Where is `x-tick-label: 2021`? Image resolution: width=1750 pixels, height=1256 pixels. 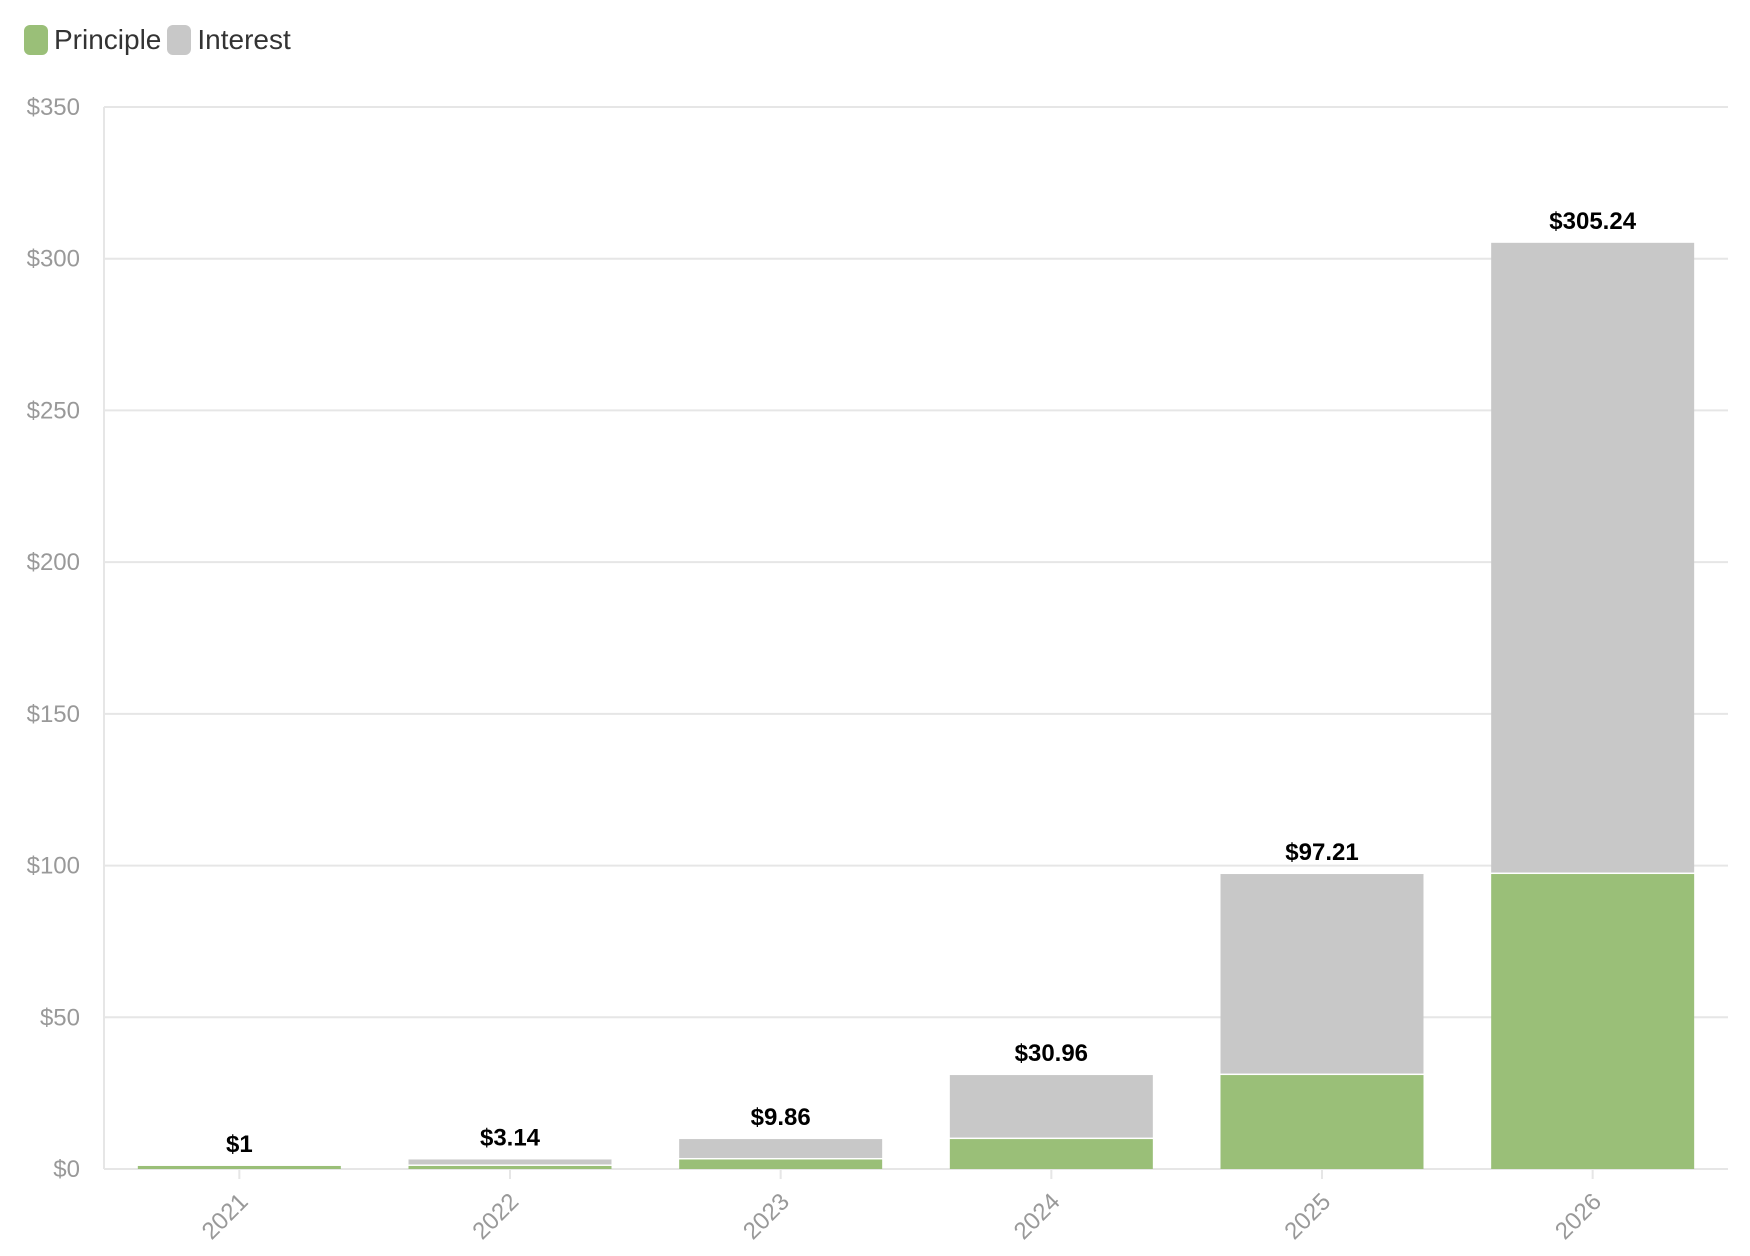
x-tick-label: 2021 is located at coordinates (225, 1216).